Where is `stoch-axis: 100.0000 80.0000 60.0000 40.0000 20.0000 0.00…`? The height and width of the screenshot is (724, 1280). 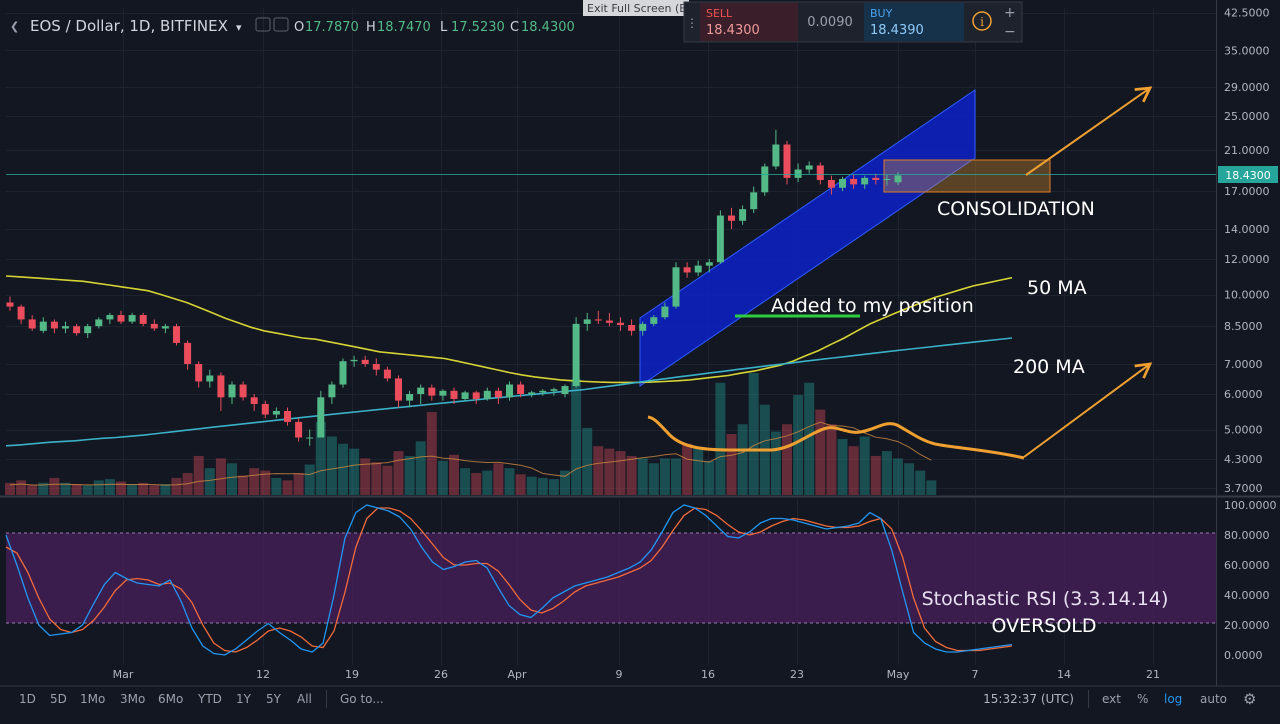 stoch-axis: 100.0000 80.0000 60.0000 40.0000 20.0000 0.00… is located at coordinates (1250, 580).